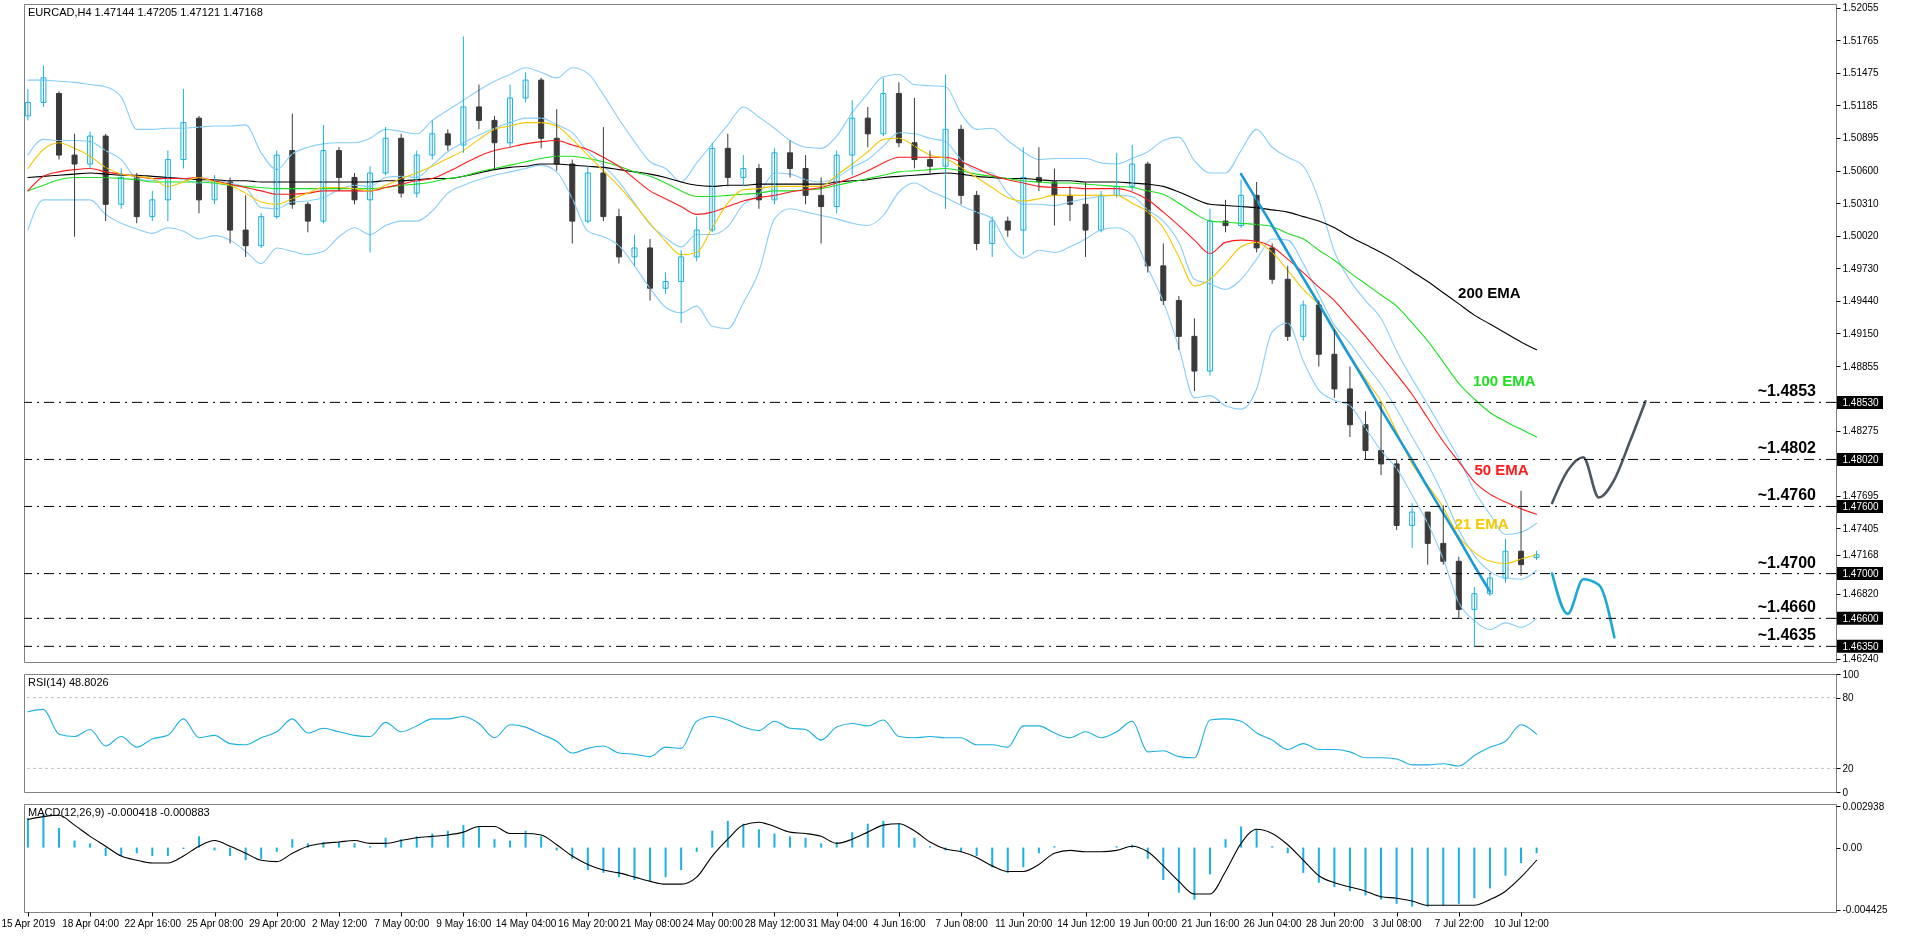 This screenshot has height=936, width=1916. Describe the element at coordinates (1852, 848) in the screenshot. I see `y-tick-label: 0.00` at that location.